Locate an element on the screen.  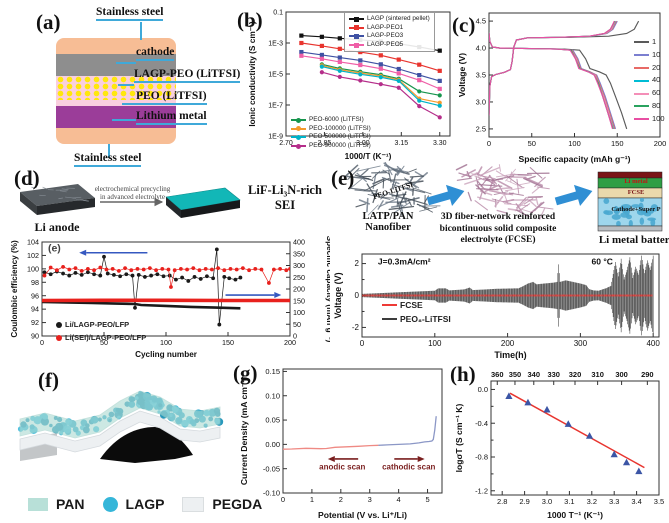
svg-text: 290 is located at coordinates (647, 374).